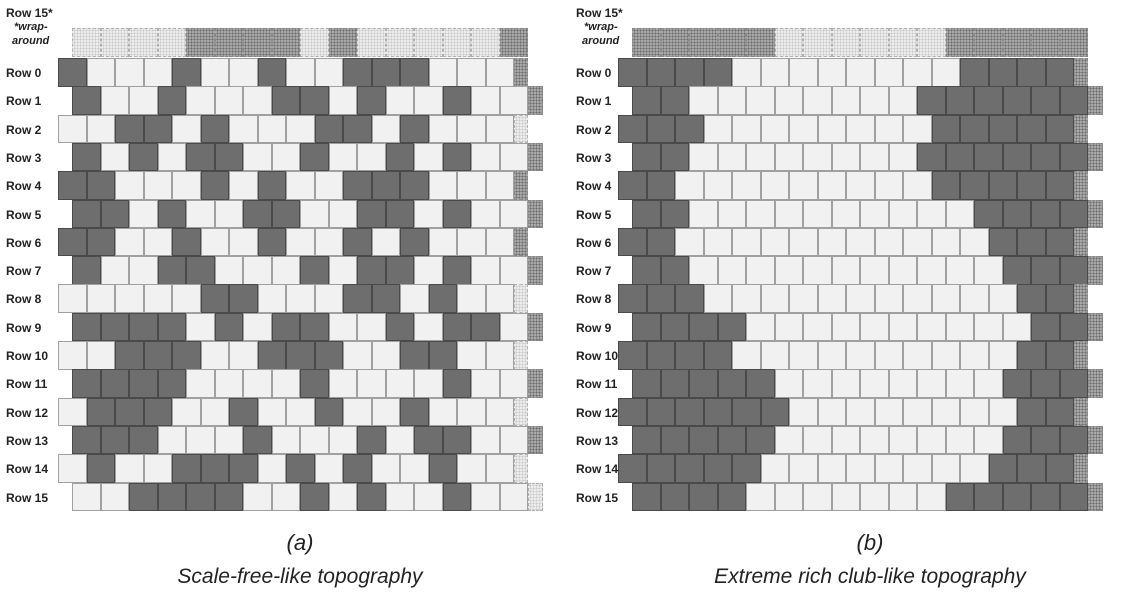 The width and height of the screenshot is (1136, 605). What do you see at coordinates (300, 542) in the screenshot?
I see `panel-letter: (a)` at bounding box center [300, 542].